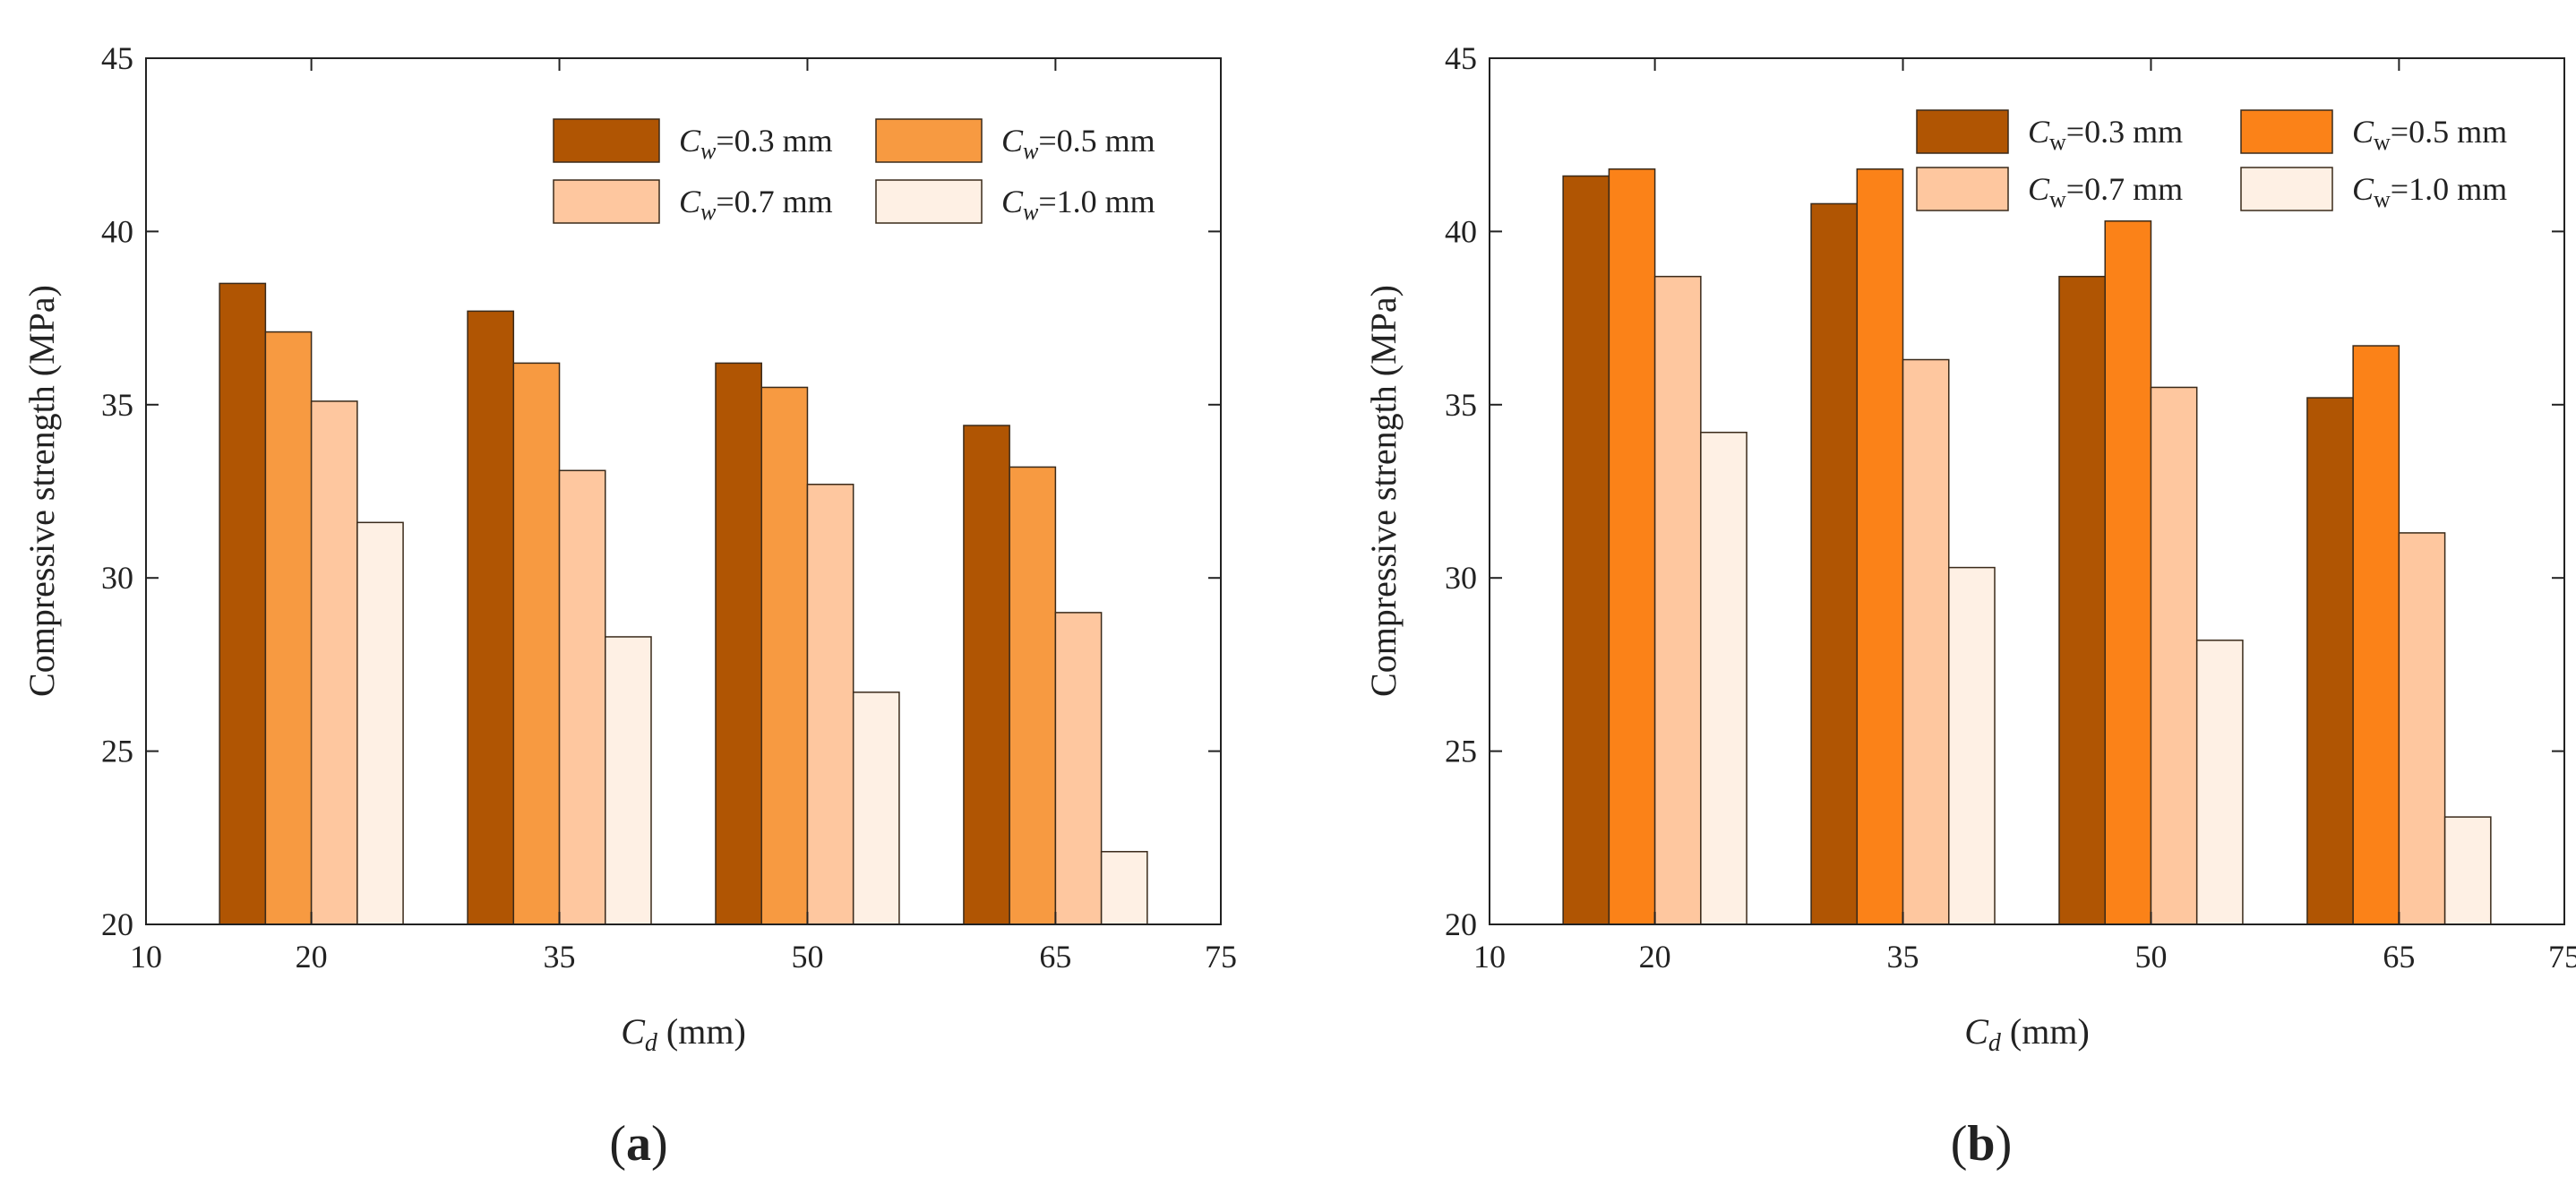 This screenshot has height=1194, width=2576. Describe the element at coordinates (2467, 871) in the screenshot. I see `bar-b-s3-c3` at that location.